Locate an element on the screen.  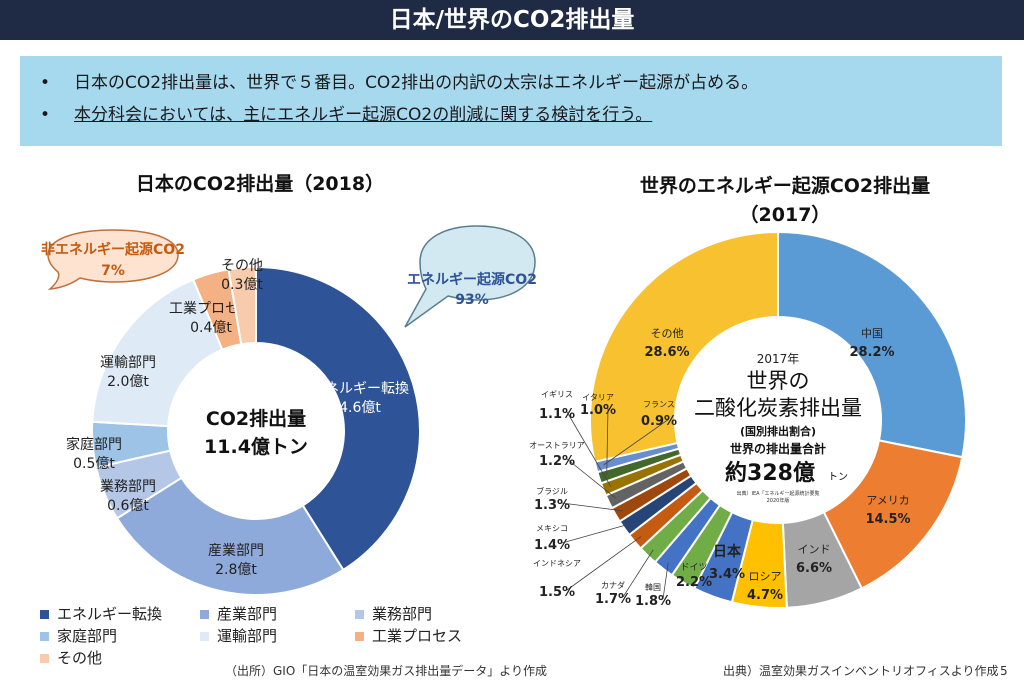
world-slice-name-6: 韓国 is located at coordinates (653, 587).